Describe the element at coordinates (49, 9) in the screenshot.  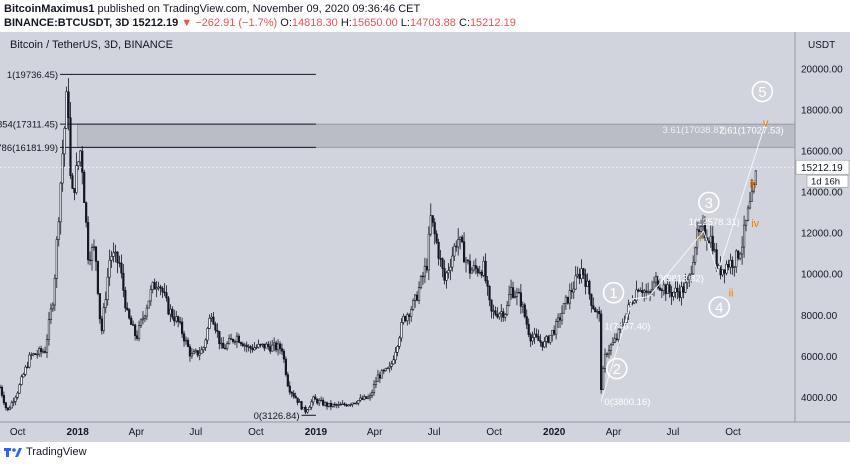
I see `author-name: BitcoinMaximus1` at that location.